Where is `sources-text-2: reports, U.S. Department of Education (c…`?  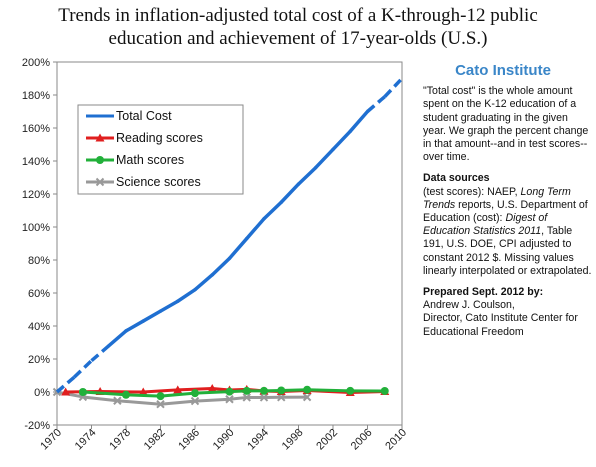 sources-text-2: reports, U.S. Department of Education (c… is located at coordinates (505, 211).